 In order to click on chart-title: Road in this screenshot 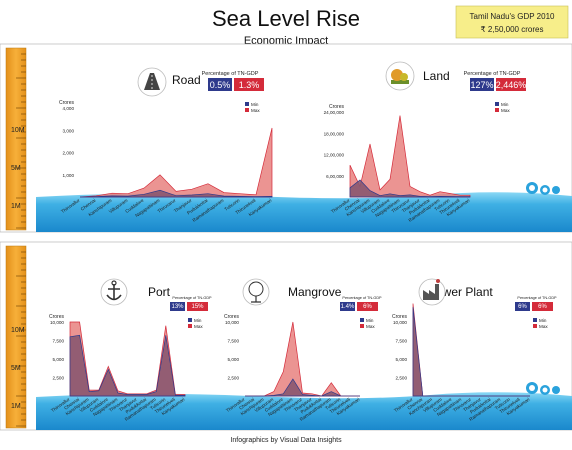, I will do `click(186, 80)`.